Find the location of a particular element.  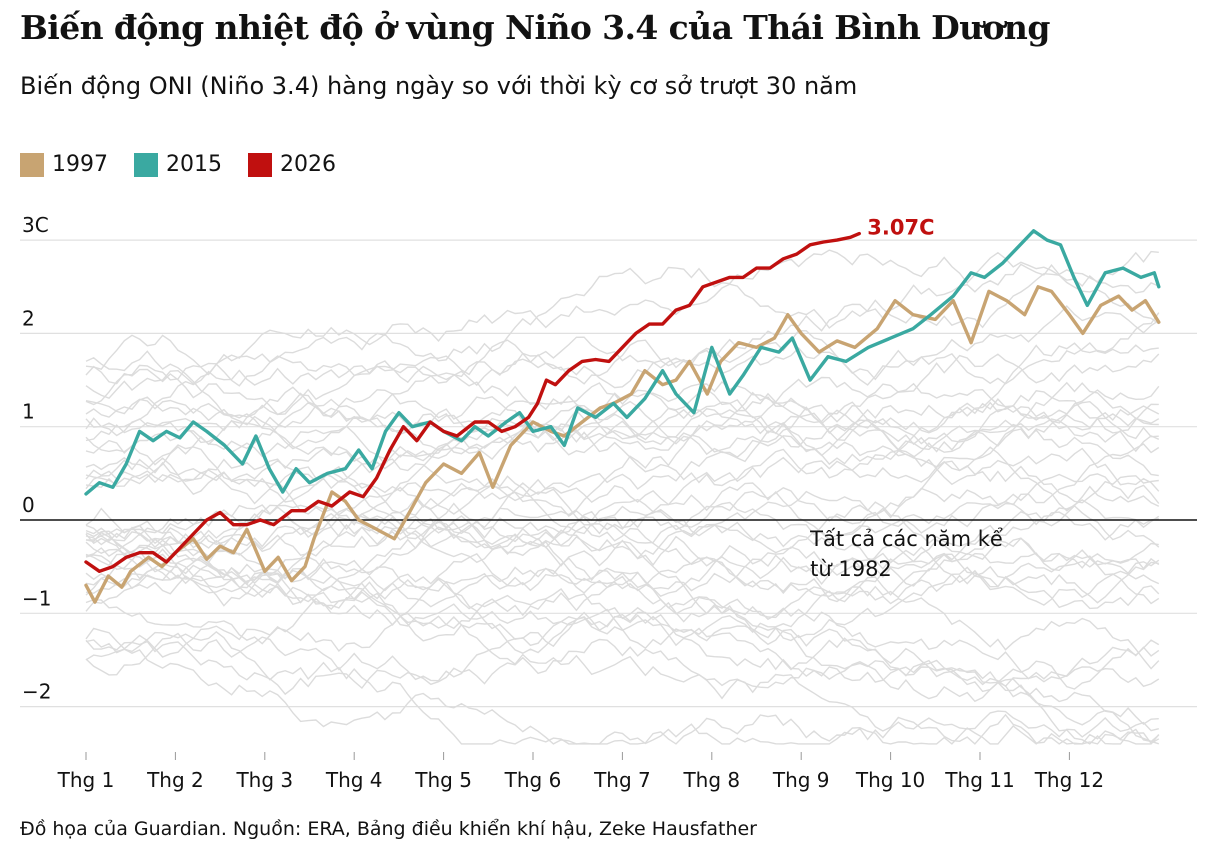

legend-label-2026: 2026 is located at coordinates (308, 164).